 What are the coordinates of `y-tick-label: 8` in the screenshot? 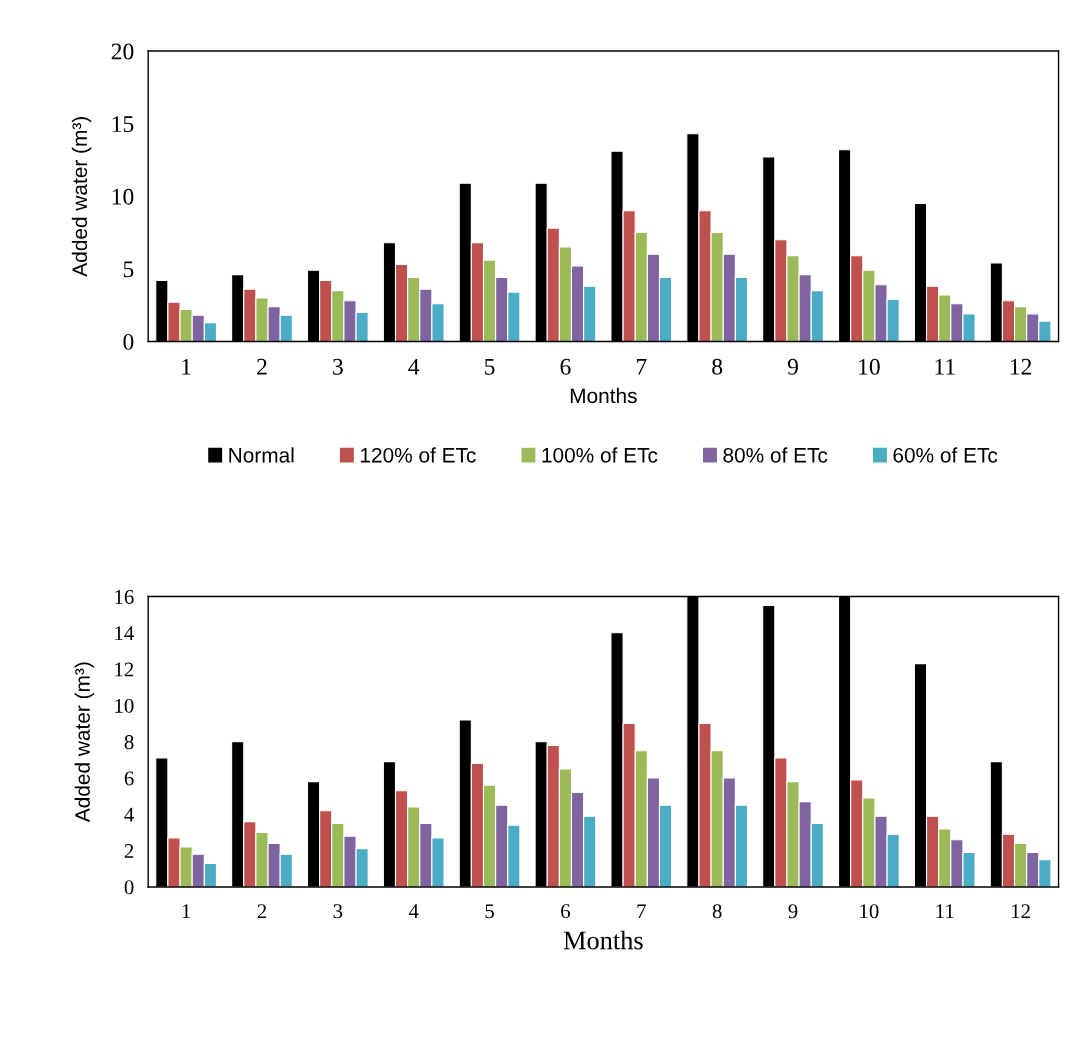 It's located at (129, 742).